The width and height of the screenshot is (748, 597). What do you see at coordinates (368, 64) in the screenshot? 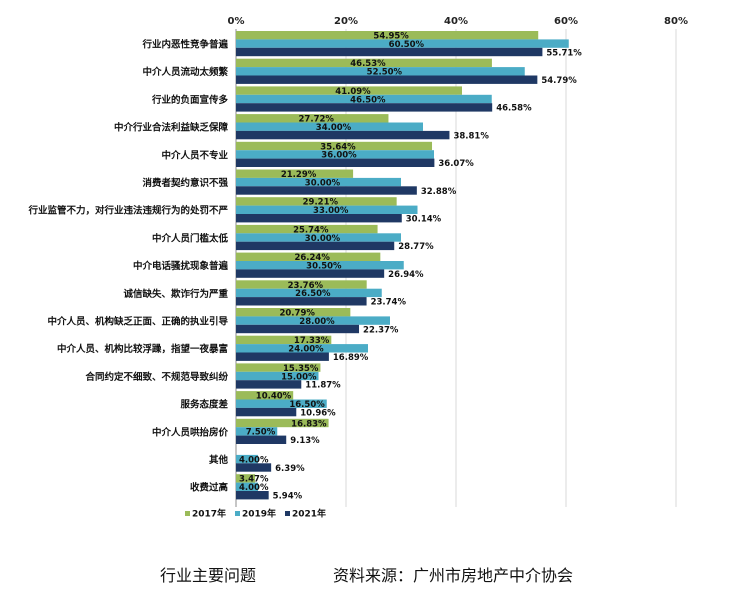
I see `data-label: 46.53%` at bounding box center [368, 64].